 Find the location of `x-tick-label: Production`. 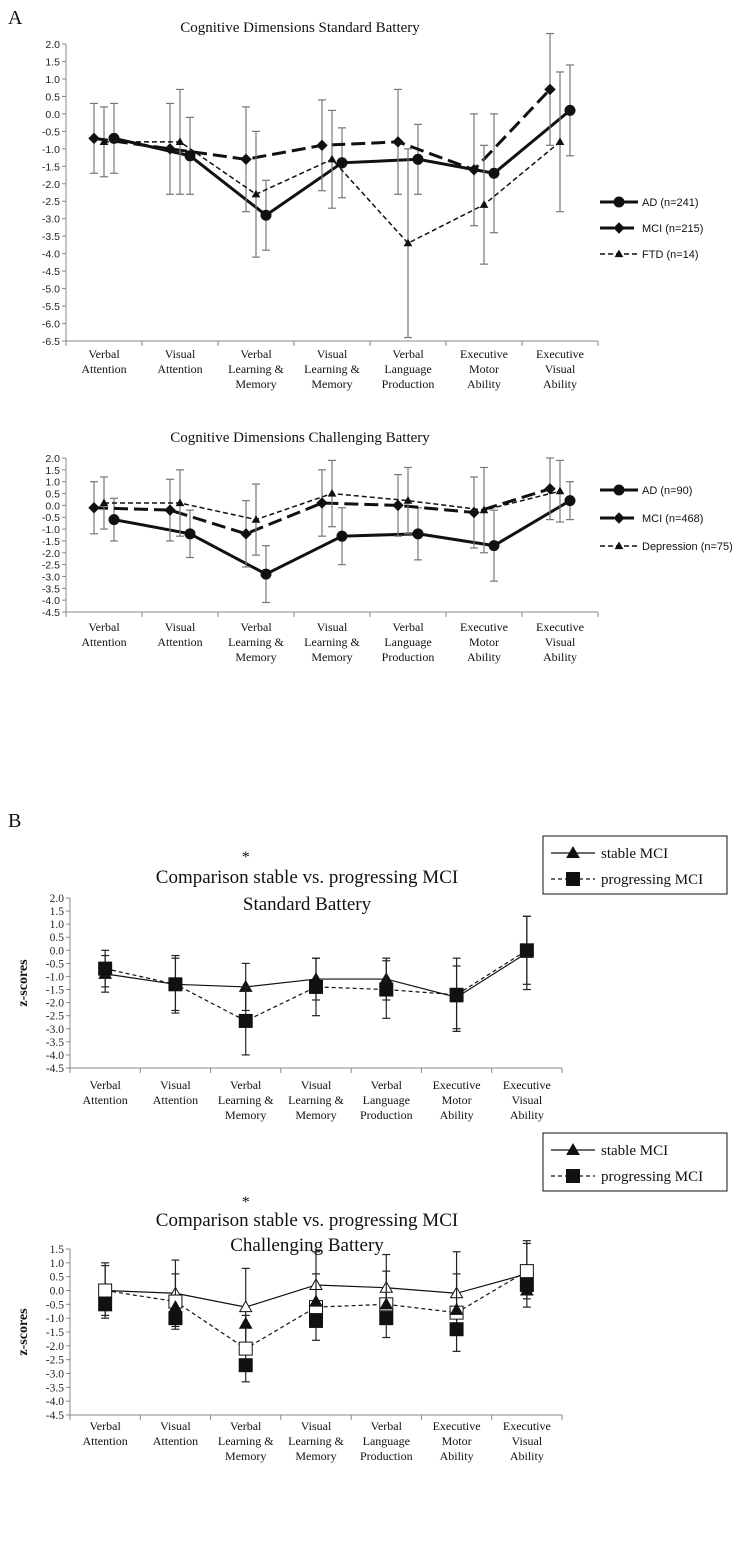

x-tick-label: Production is located at coordinates (386, 1456).